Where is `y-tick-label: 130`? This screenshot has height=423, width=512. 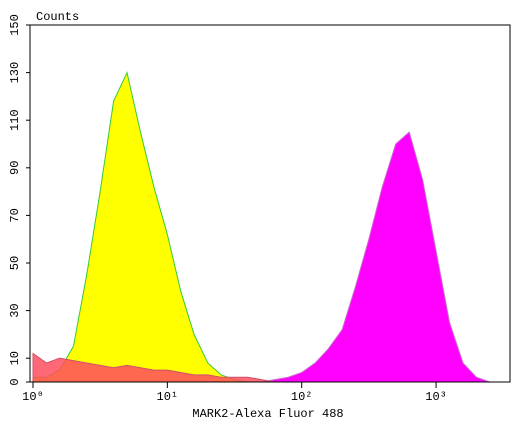
y-tick-label: 130 is located at coordinates (15, 73).